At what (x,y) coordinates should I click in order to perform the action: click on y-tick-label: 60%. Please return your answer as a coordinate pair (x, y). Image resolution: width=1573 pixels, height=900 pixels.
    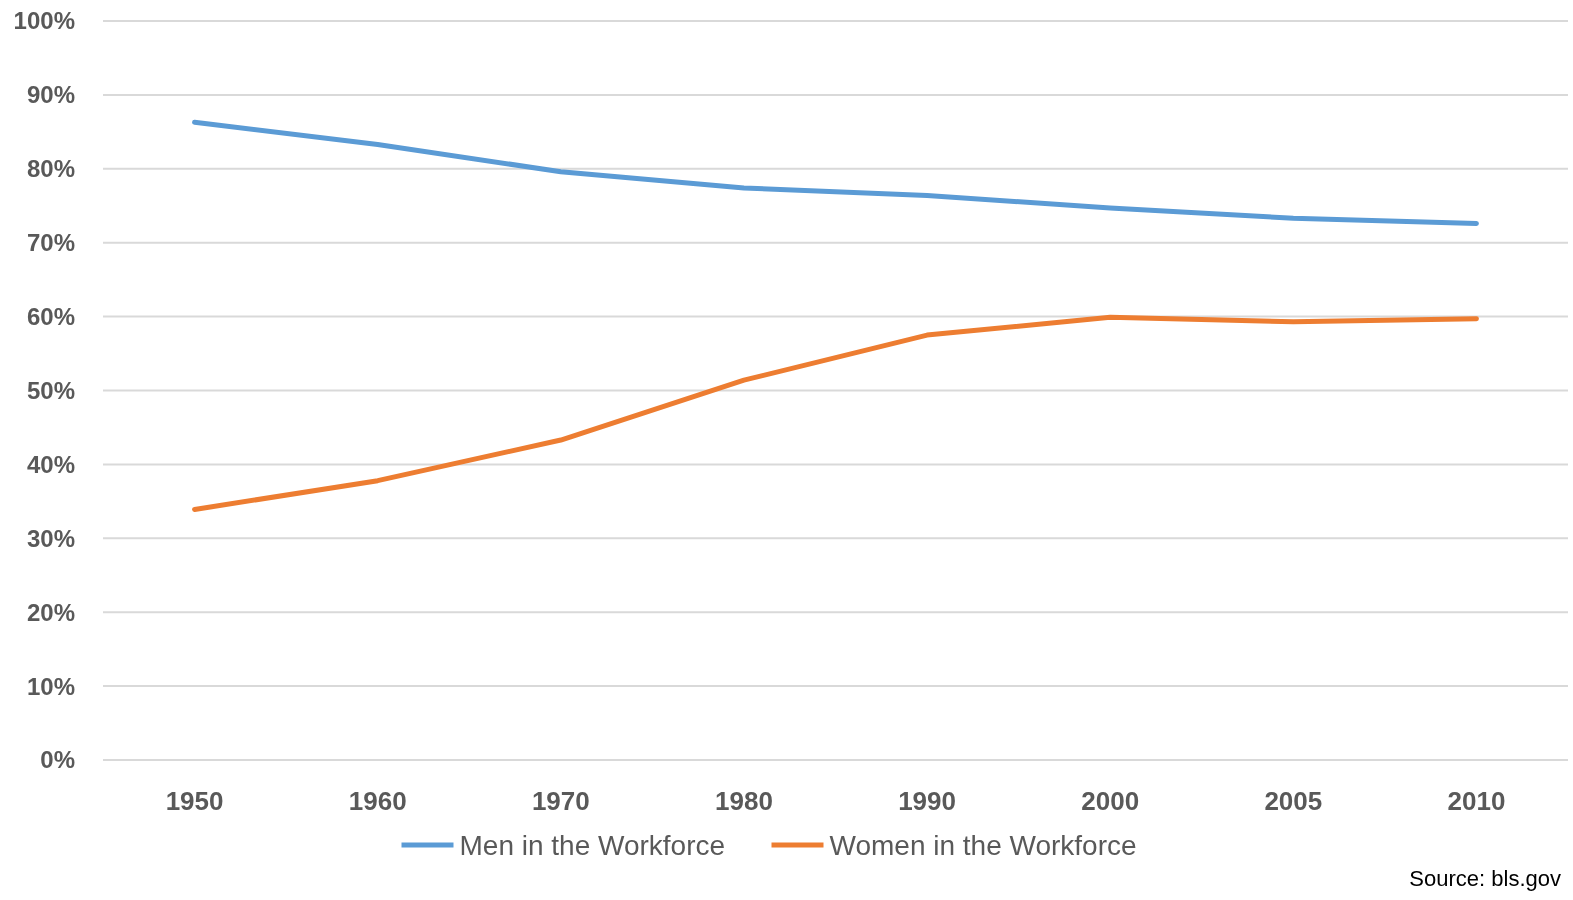
    Looking at the image, I should click on (50, 316).